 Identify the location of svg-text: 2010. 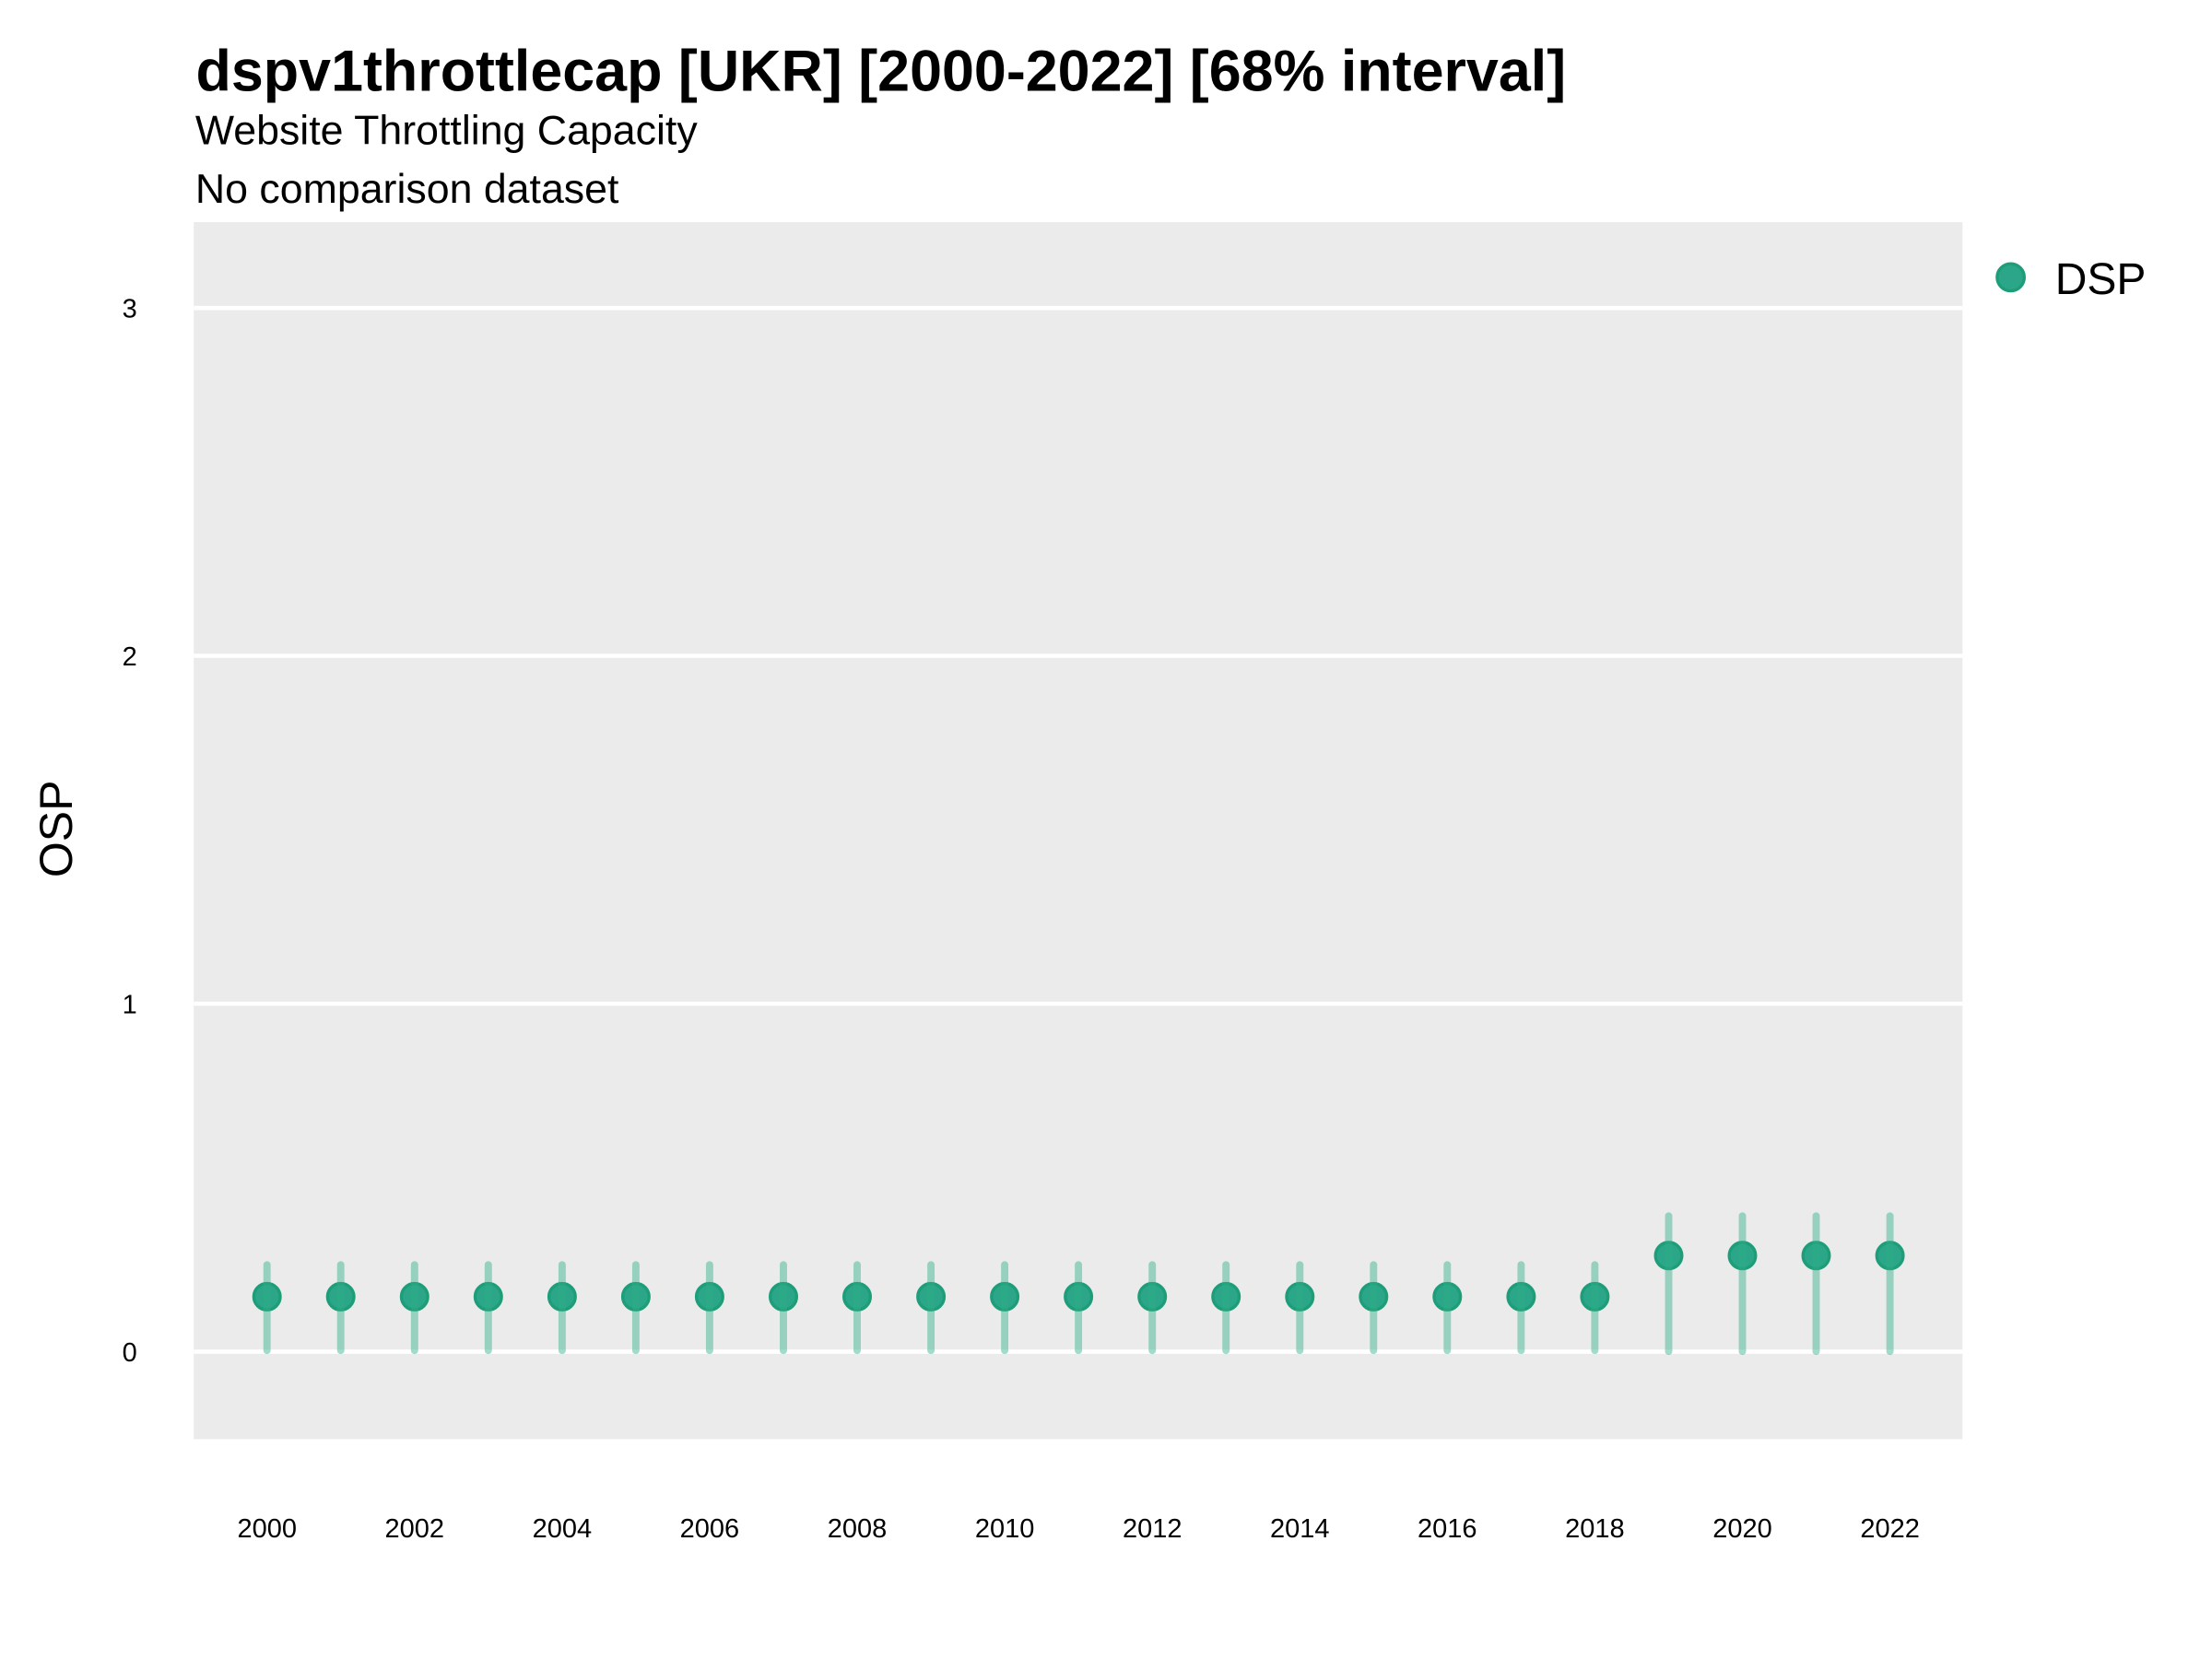
(1005, 1529).